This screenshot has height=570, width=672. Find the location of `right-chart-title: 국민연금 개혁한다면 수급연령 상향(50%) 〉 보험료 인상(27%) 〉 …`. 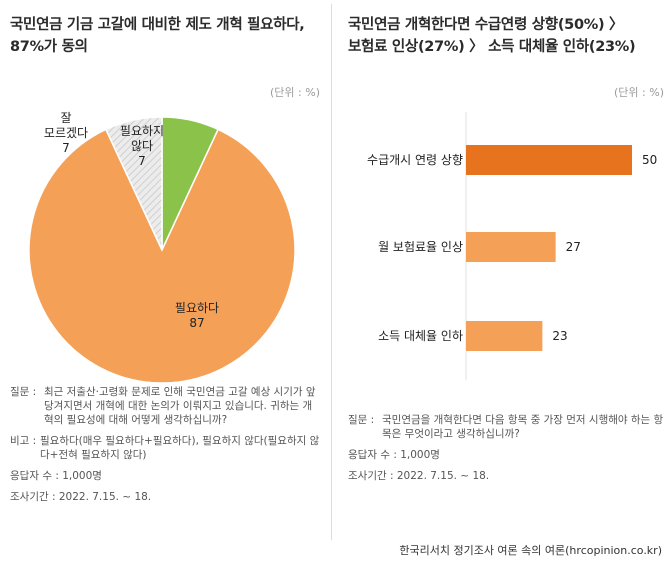

right-chart-title: 국민연금 개혁한다면 수급연령 상향(50%) 〉 보험료 인상(27%) 〉 … is located at coordinates (508, 36).